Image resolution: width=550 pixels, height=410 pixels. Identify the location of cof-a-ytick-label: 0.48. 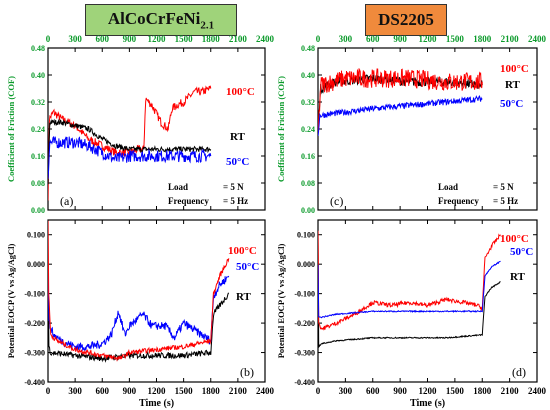
(38, 48).